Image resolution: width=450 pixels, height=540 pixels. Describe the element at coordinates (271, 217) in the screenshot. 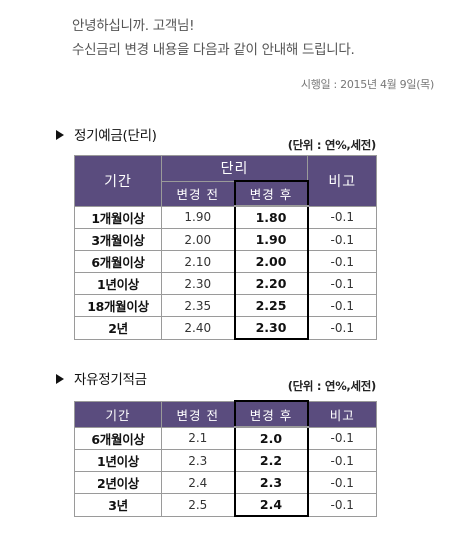

I see `cell-after: 1.80` at that location.